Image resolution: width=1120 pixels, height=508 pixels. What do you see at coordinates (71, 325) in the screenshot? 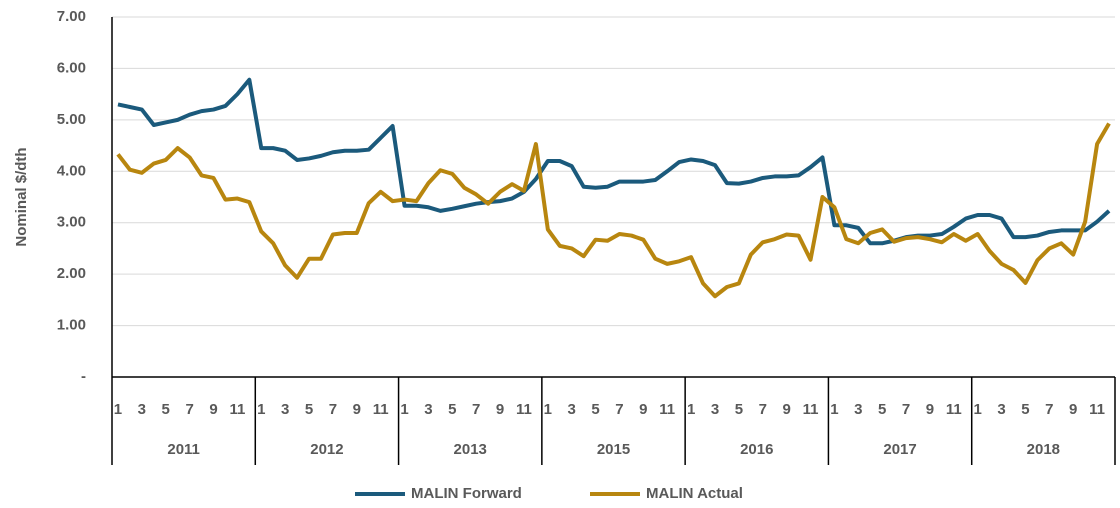
I see `y-tick-label: 1.00` at bounding box center [71, 325].